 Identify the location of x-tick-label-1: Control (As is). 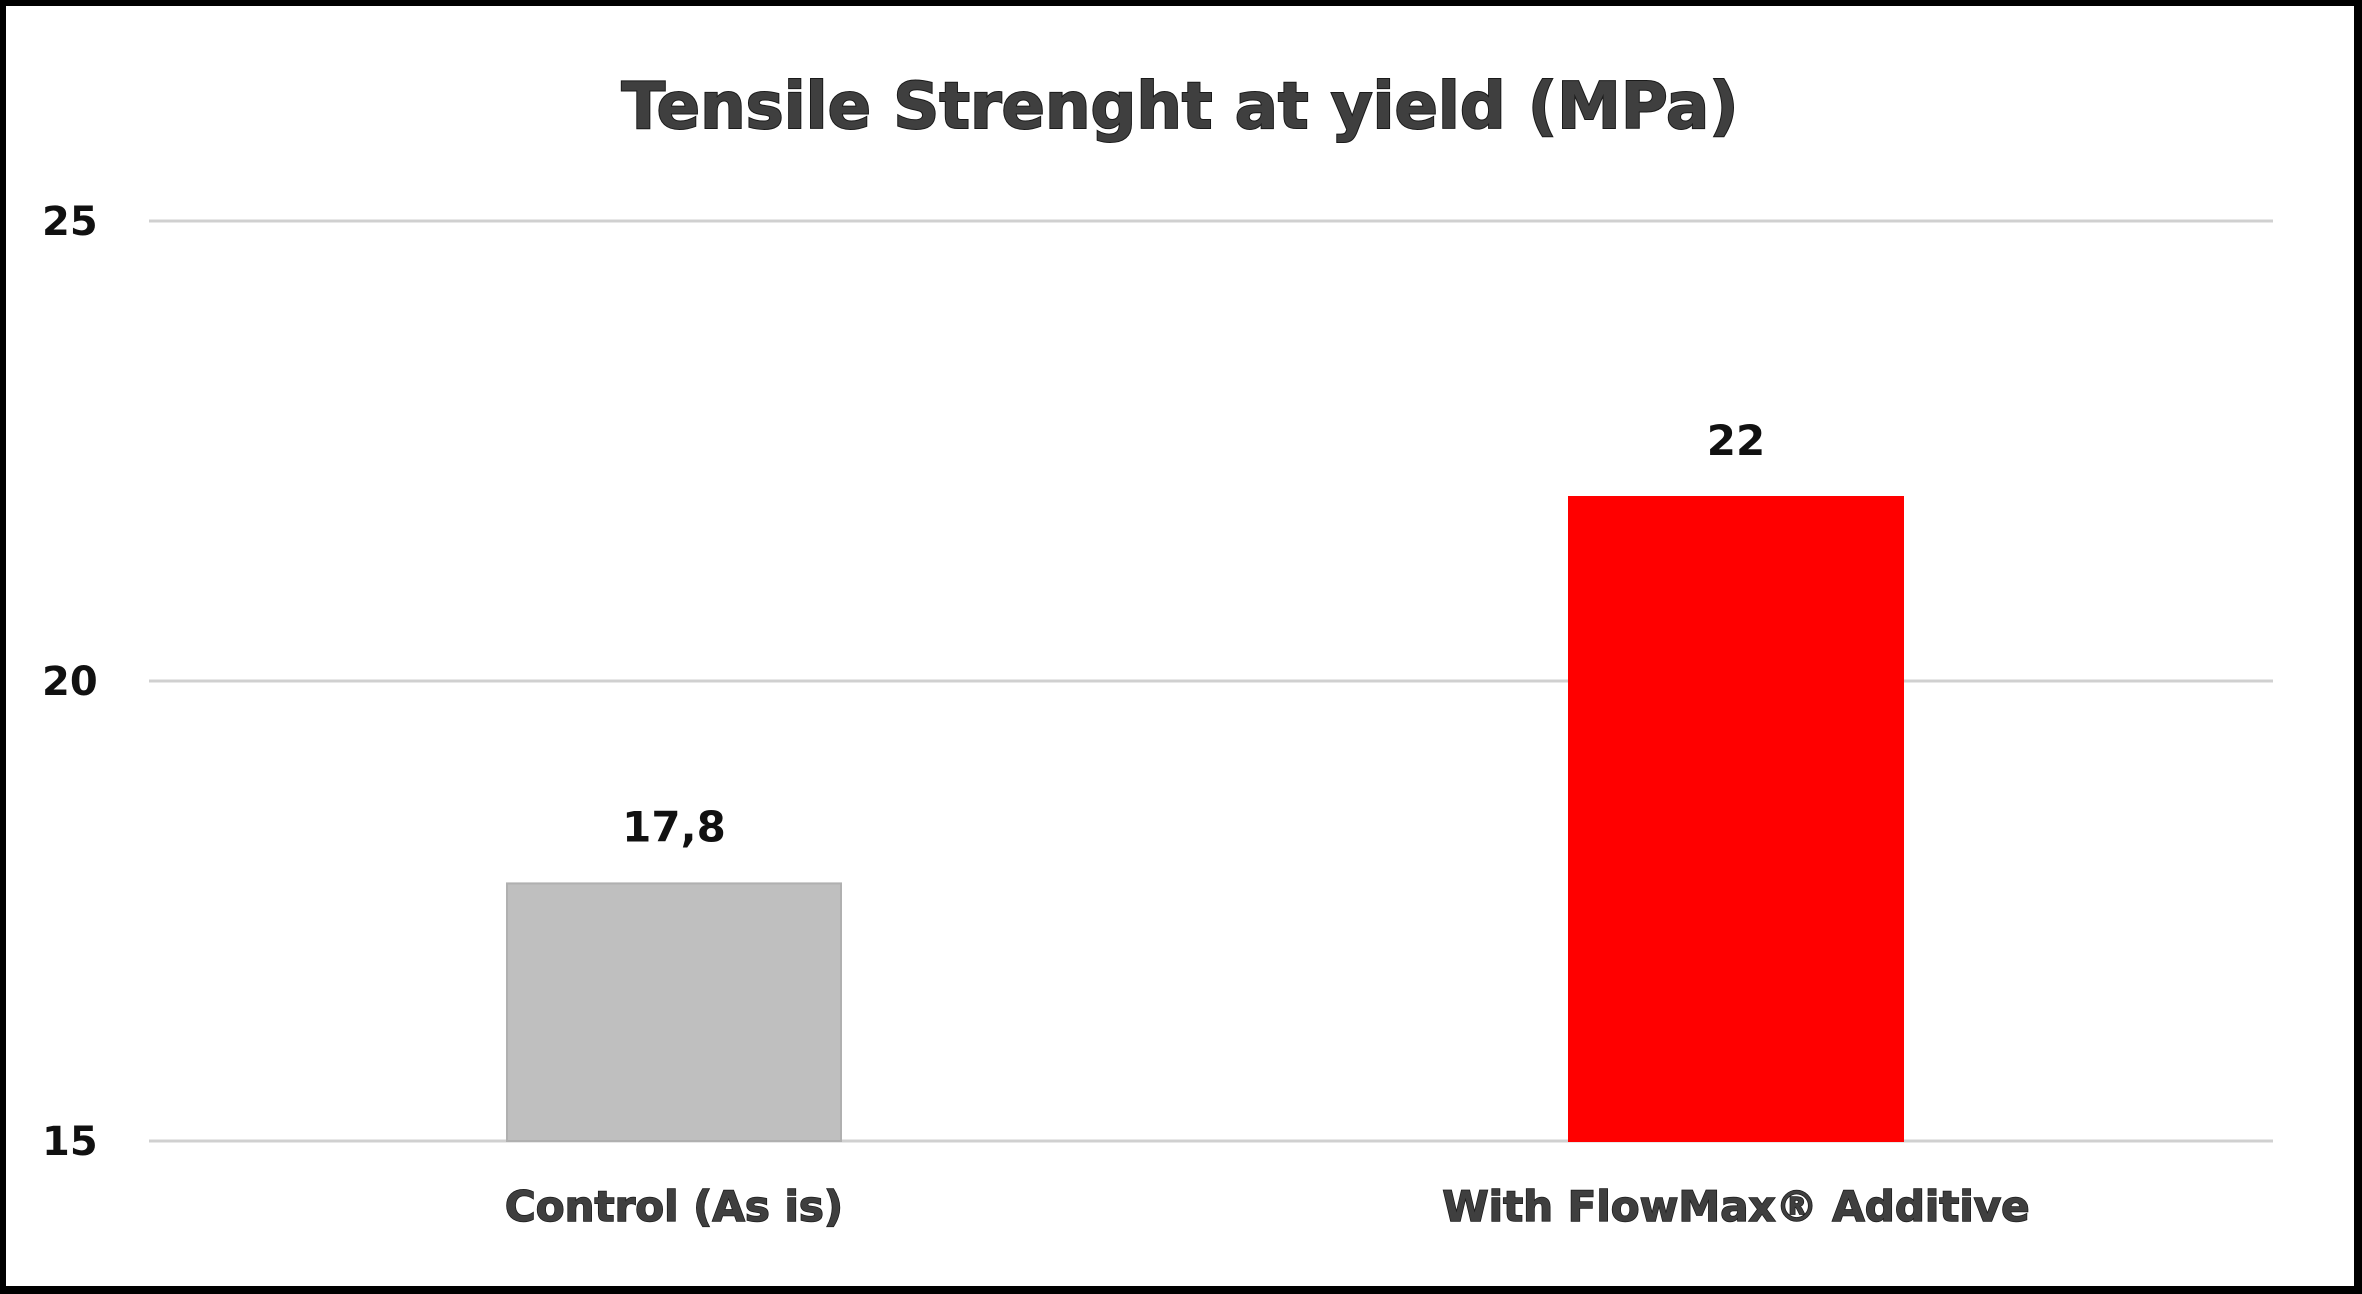
(674, 1206).